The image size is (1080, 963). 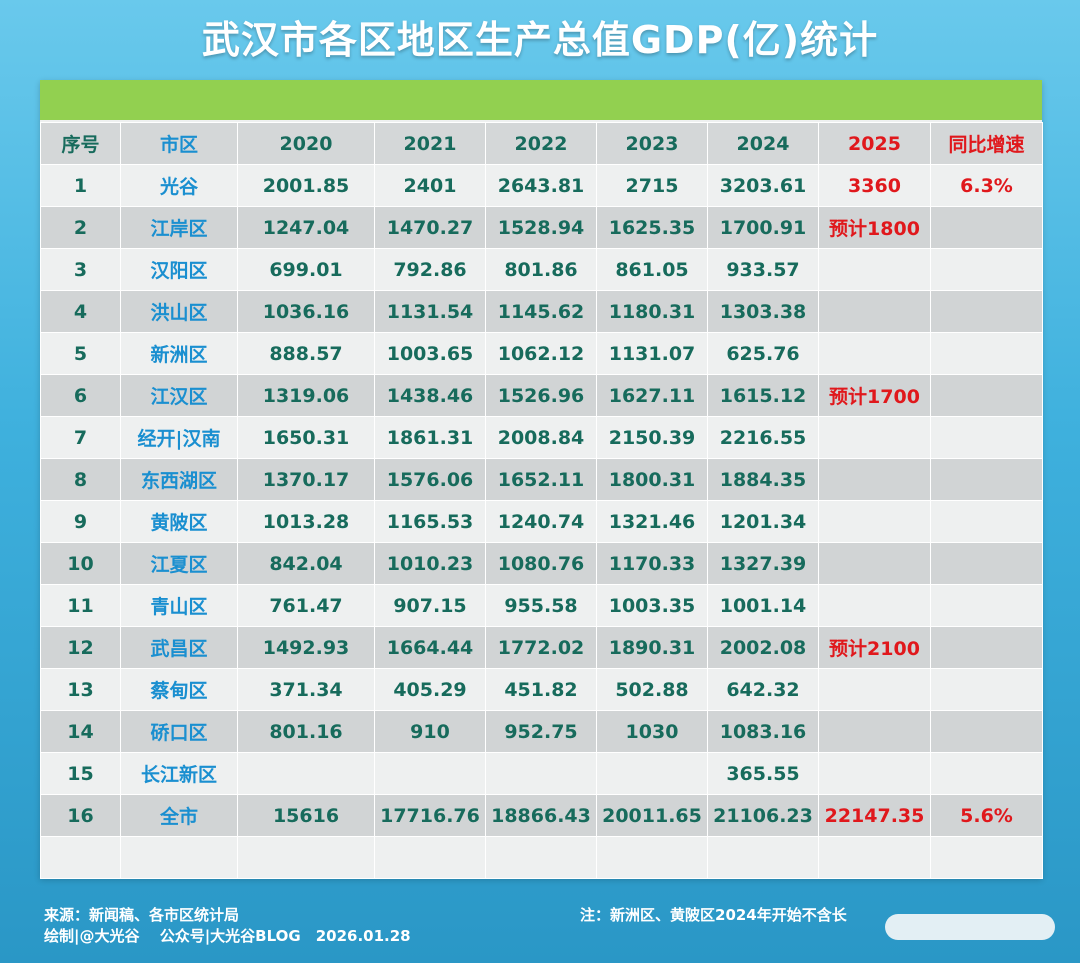 What do you see at coordinates (430, 185) in the screenshot?
I see `cell-y2021: 2401` at bounding box center [430, 185].